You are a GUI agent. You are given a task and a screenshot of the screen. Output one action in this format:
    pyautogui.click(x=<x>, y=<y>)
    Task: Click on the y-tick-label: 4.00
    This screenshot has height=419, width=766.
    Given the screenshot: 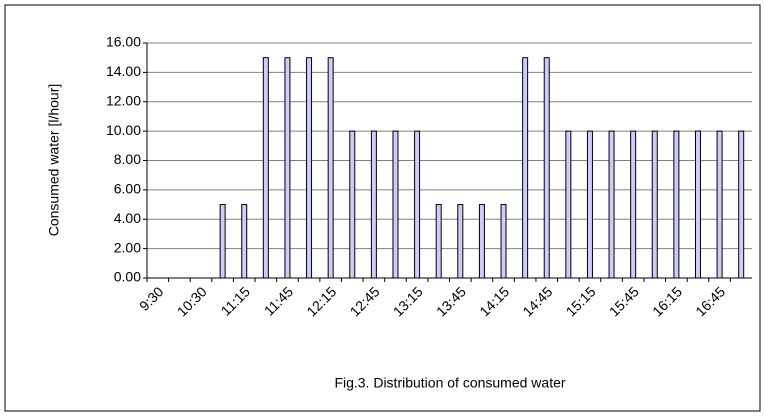 What is the action you would take?
    pyautogui.click(x=127, y=218)
    